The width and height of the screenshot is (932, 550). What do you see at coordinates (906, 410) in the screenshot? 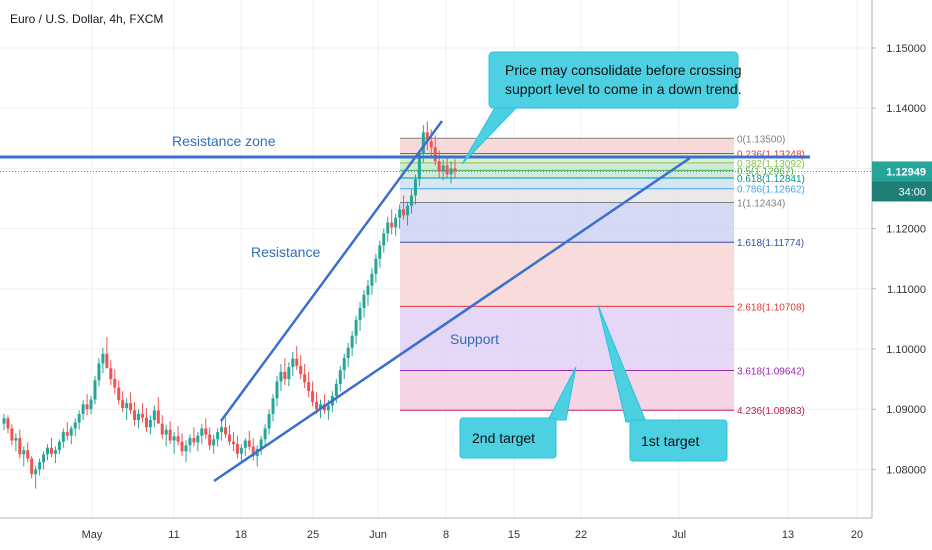
I see `y-tick-label: 1.09000` at bounding box center [906, 410].